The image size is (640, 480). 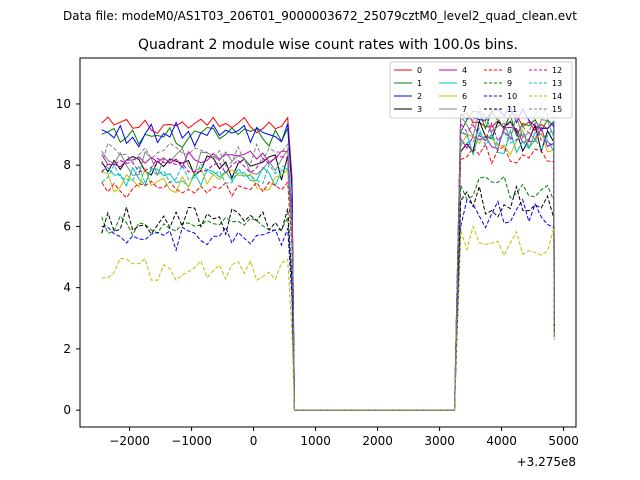 What do you see at coordinates (191, 441) in the screenshot?
I see `x-tick-label: −1000` at bounding box center [191, 441].